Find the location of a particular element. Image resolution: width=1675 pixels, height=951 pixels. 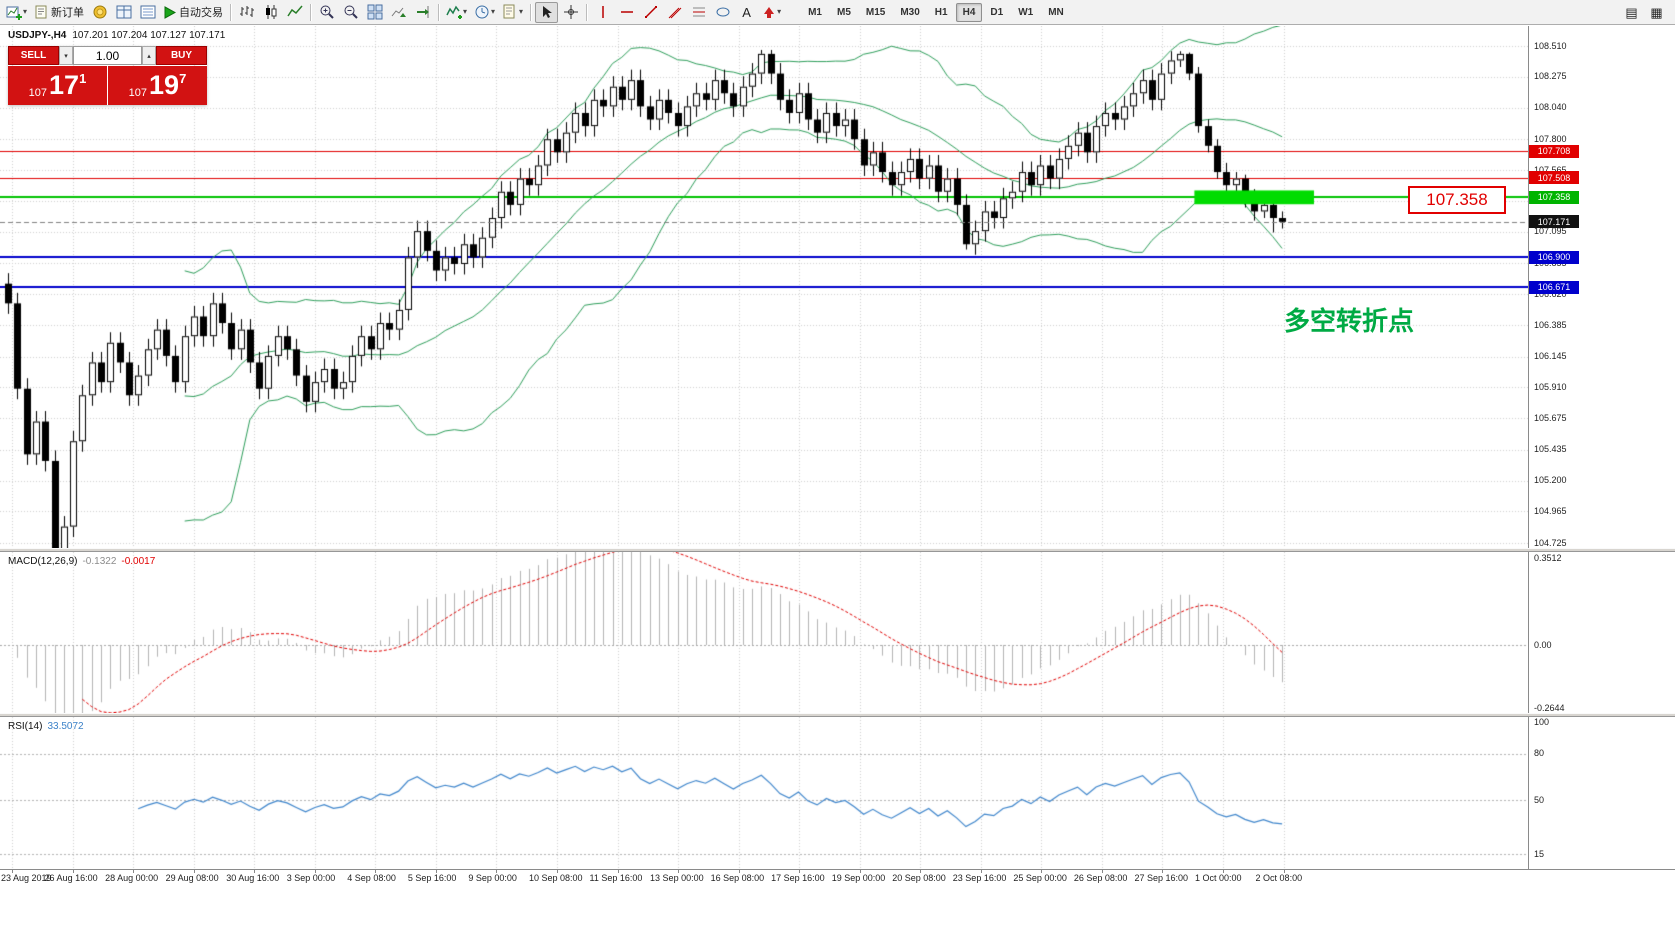

equidistant-channel-icon is located at coordinates (674, 12).